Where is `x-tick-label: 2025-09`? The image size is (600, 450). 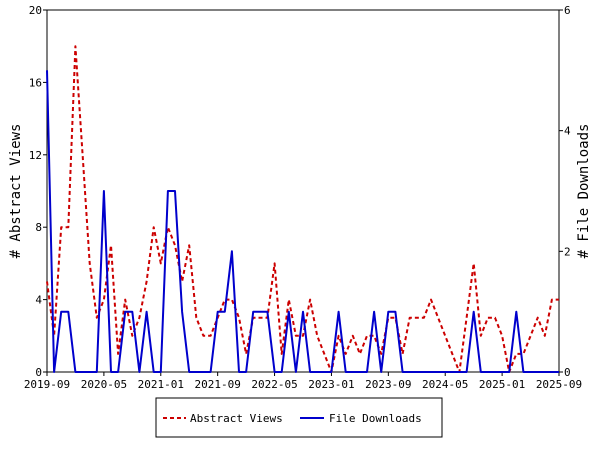
x-tick-label: 2025-09 is located at coordinates (559, 384).